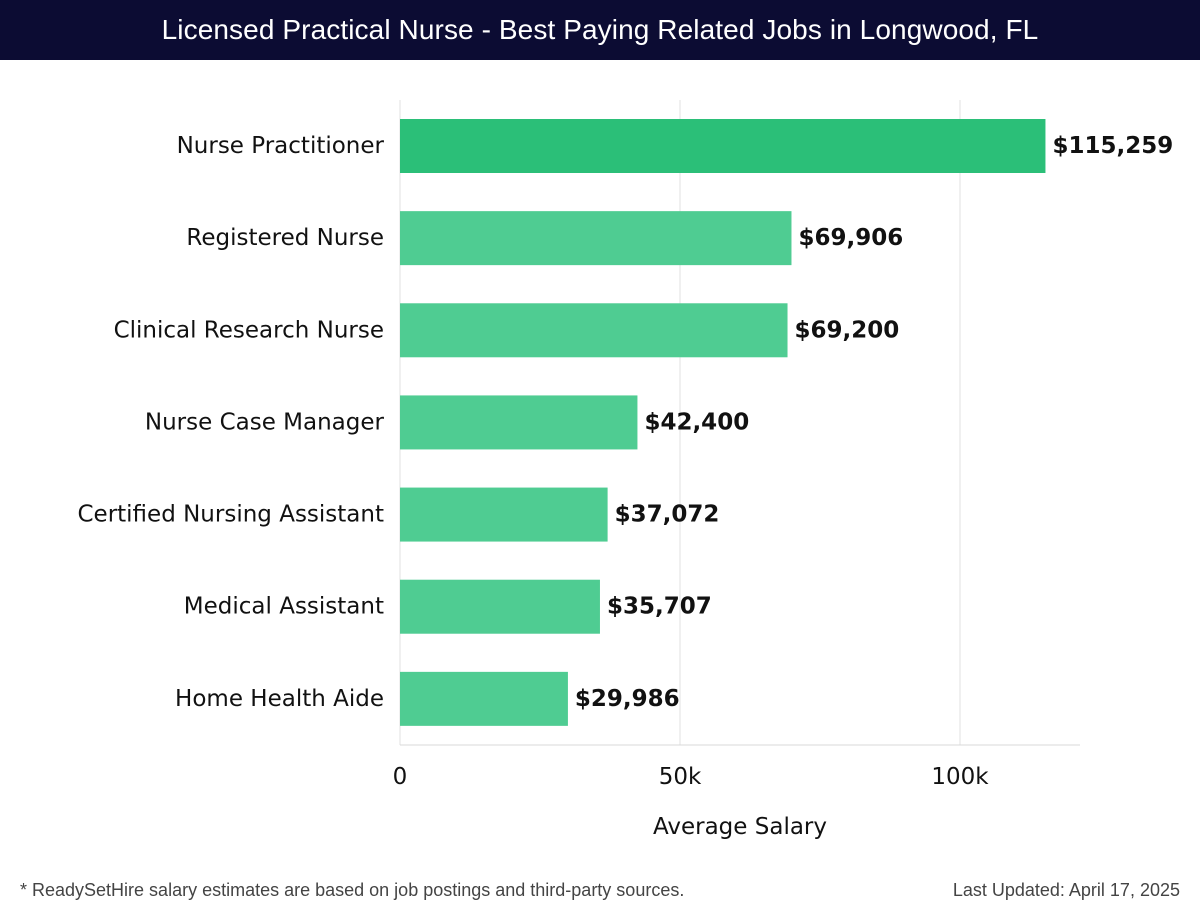 This screenshot has width=1200, height=920. Describe the element at coordinates (667, 515) in the screenshot. I see `value-label-5: $37,072` at that location.